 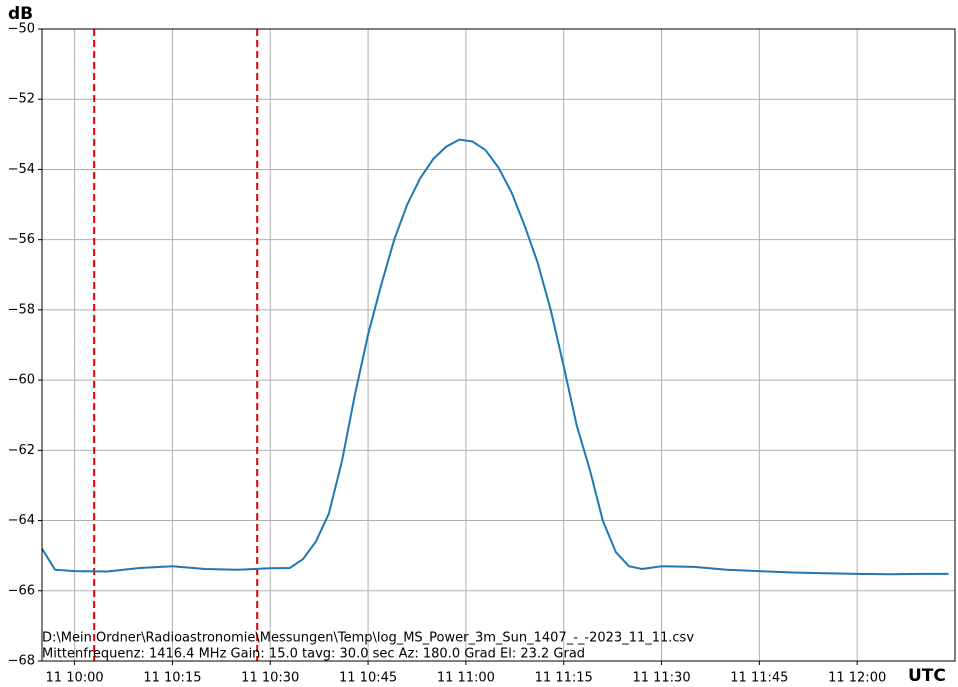 I want to click on y-tick-label: −68, so click(x=21, y=661).